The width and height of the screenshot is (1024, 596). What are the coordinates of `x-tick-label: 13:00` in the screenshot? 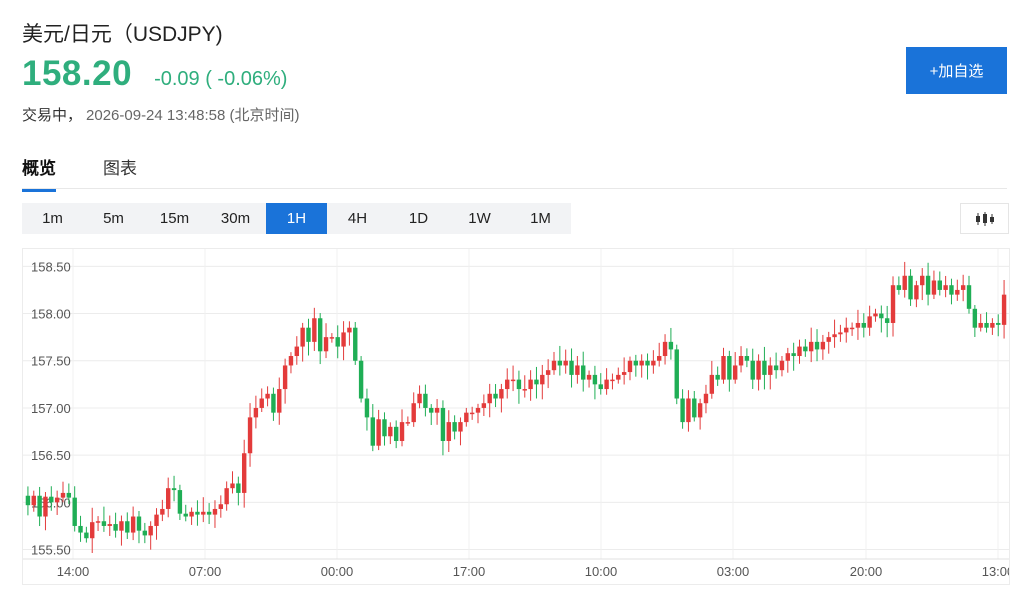 It's located at (995, 571).